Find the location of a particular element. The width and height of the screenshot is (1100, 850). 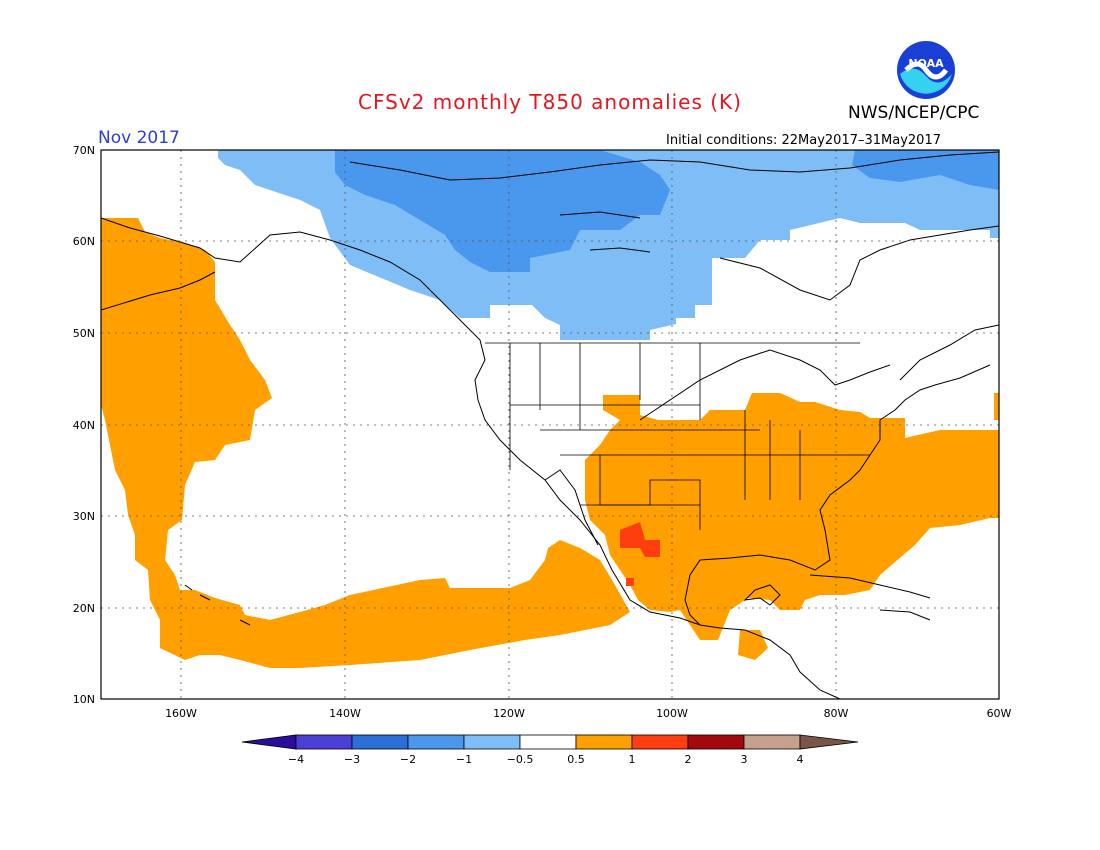

lat-label: 60N is located at coordinates (84, 241).